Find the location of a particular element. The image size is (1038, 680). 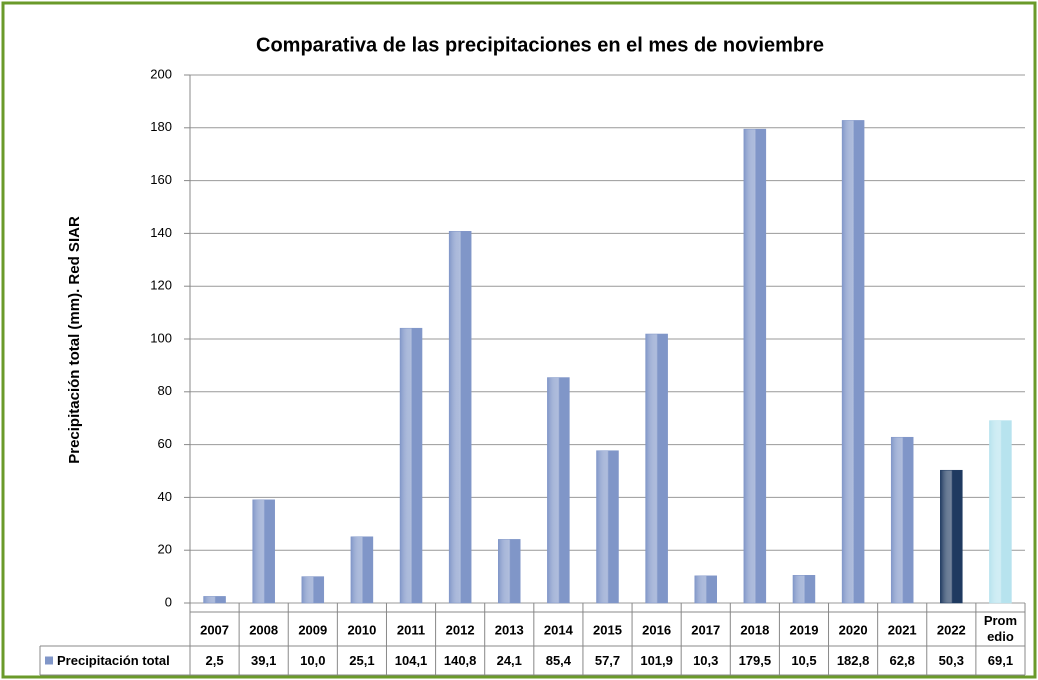

x-tick-label: 2008 is located at coordinates (263, 629).